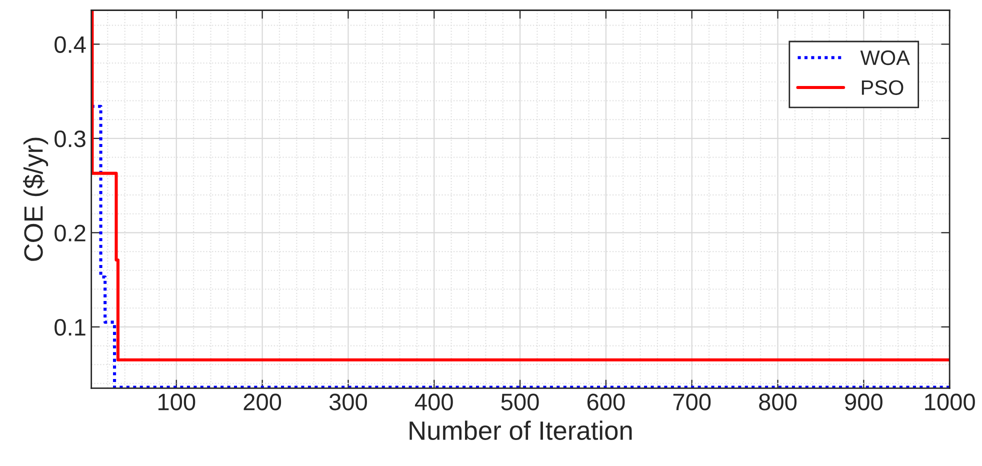 This screenshot has width=982, height=466. Describe the element at coordinates (70, 44) in the screenshot. I see `y-tick-label: 0.4` at that location.